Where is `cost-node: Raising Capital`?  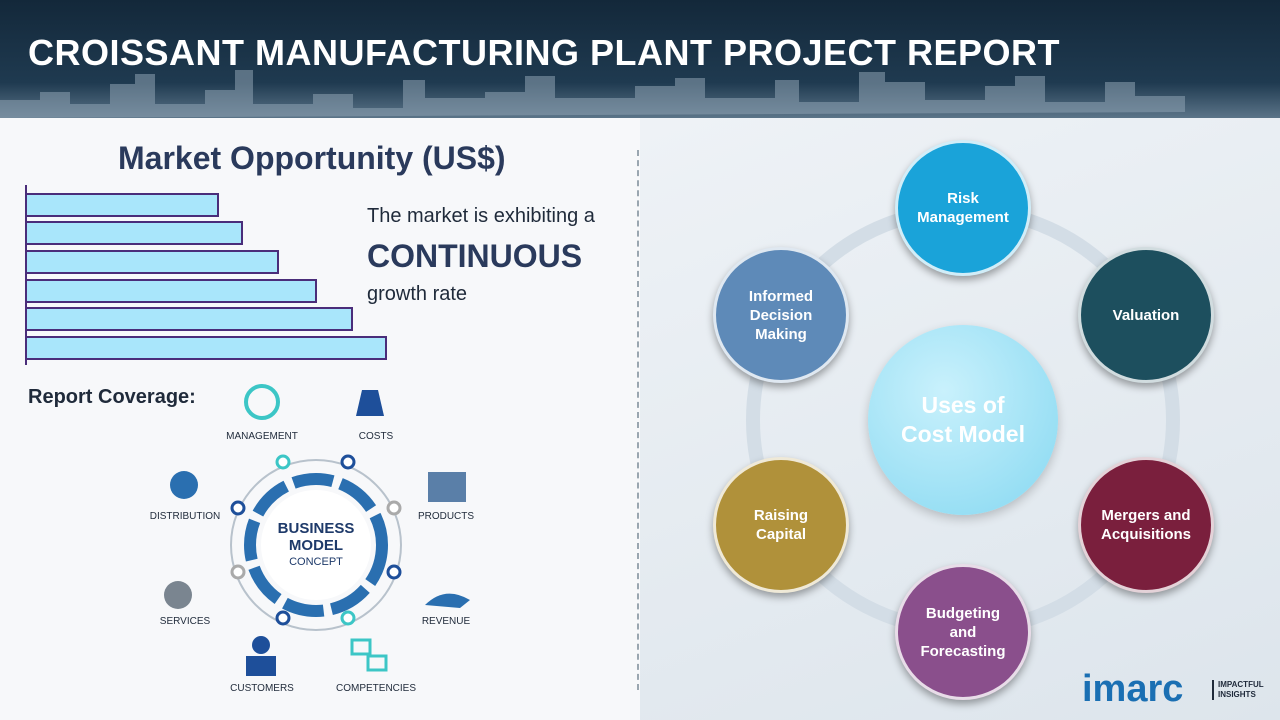 cost-node: Raising Capital is located at coordinates (781, 525).